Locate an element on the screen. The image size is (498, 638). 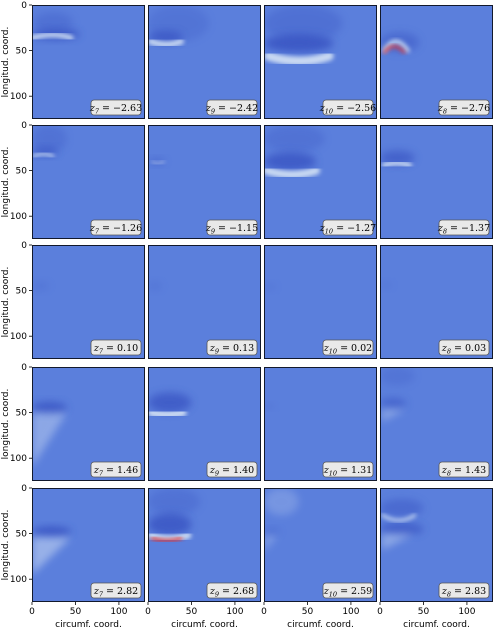
z-score-label: z10 = 2.59 is located at coordinates (347, 592).